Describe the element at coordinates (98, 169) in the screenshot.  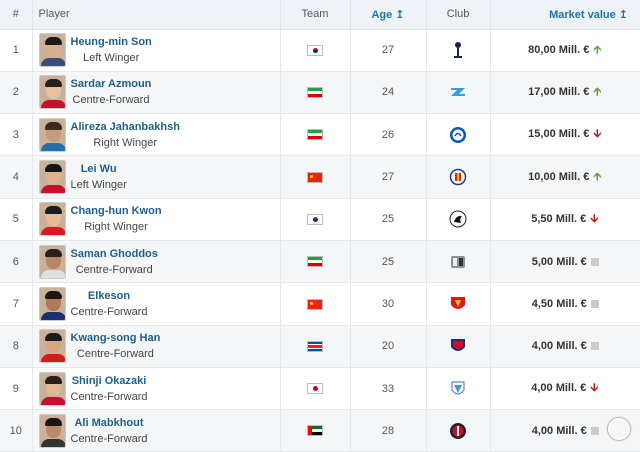
I see `player-name-link: Lei Wu` at that location.